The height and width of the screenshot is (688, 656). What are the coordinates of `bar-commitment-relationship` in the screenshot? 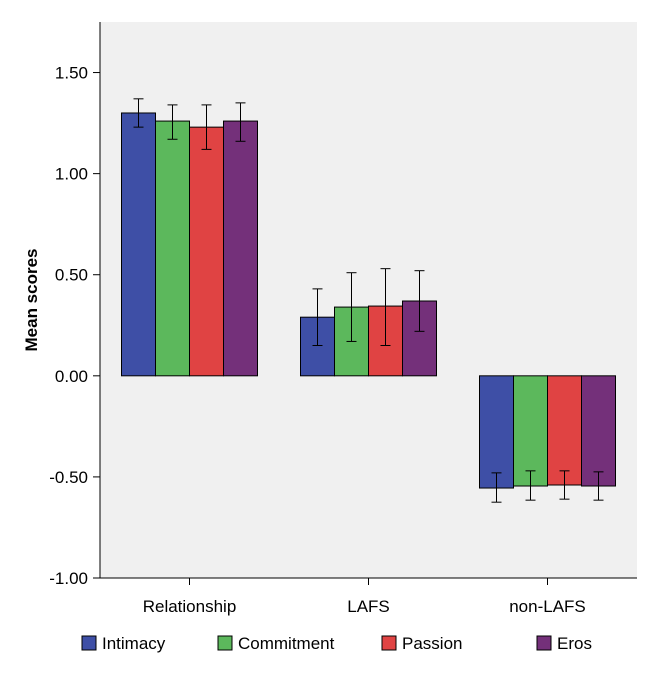 It's located at (172, 248).